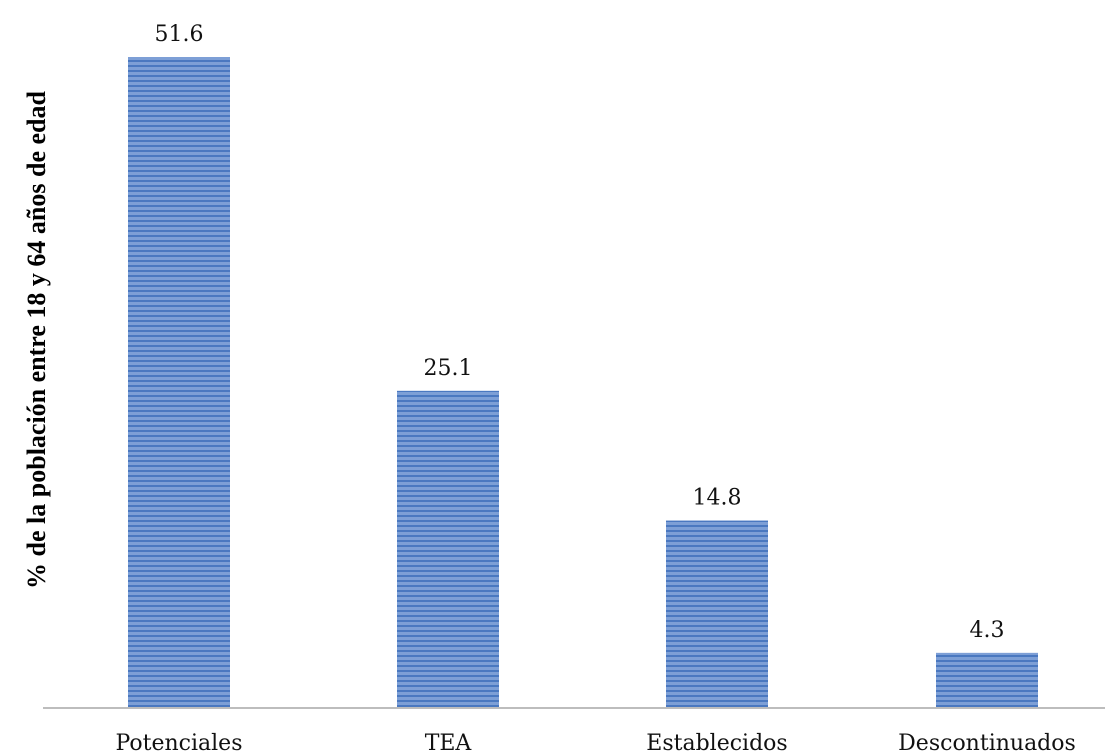  Describe the element at coordinates (178, 743) in the screenshot. I see `category-label: Potenciales` at that location.